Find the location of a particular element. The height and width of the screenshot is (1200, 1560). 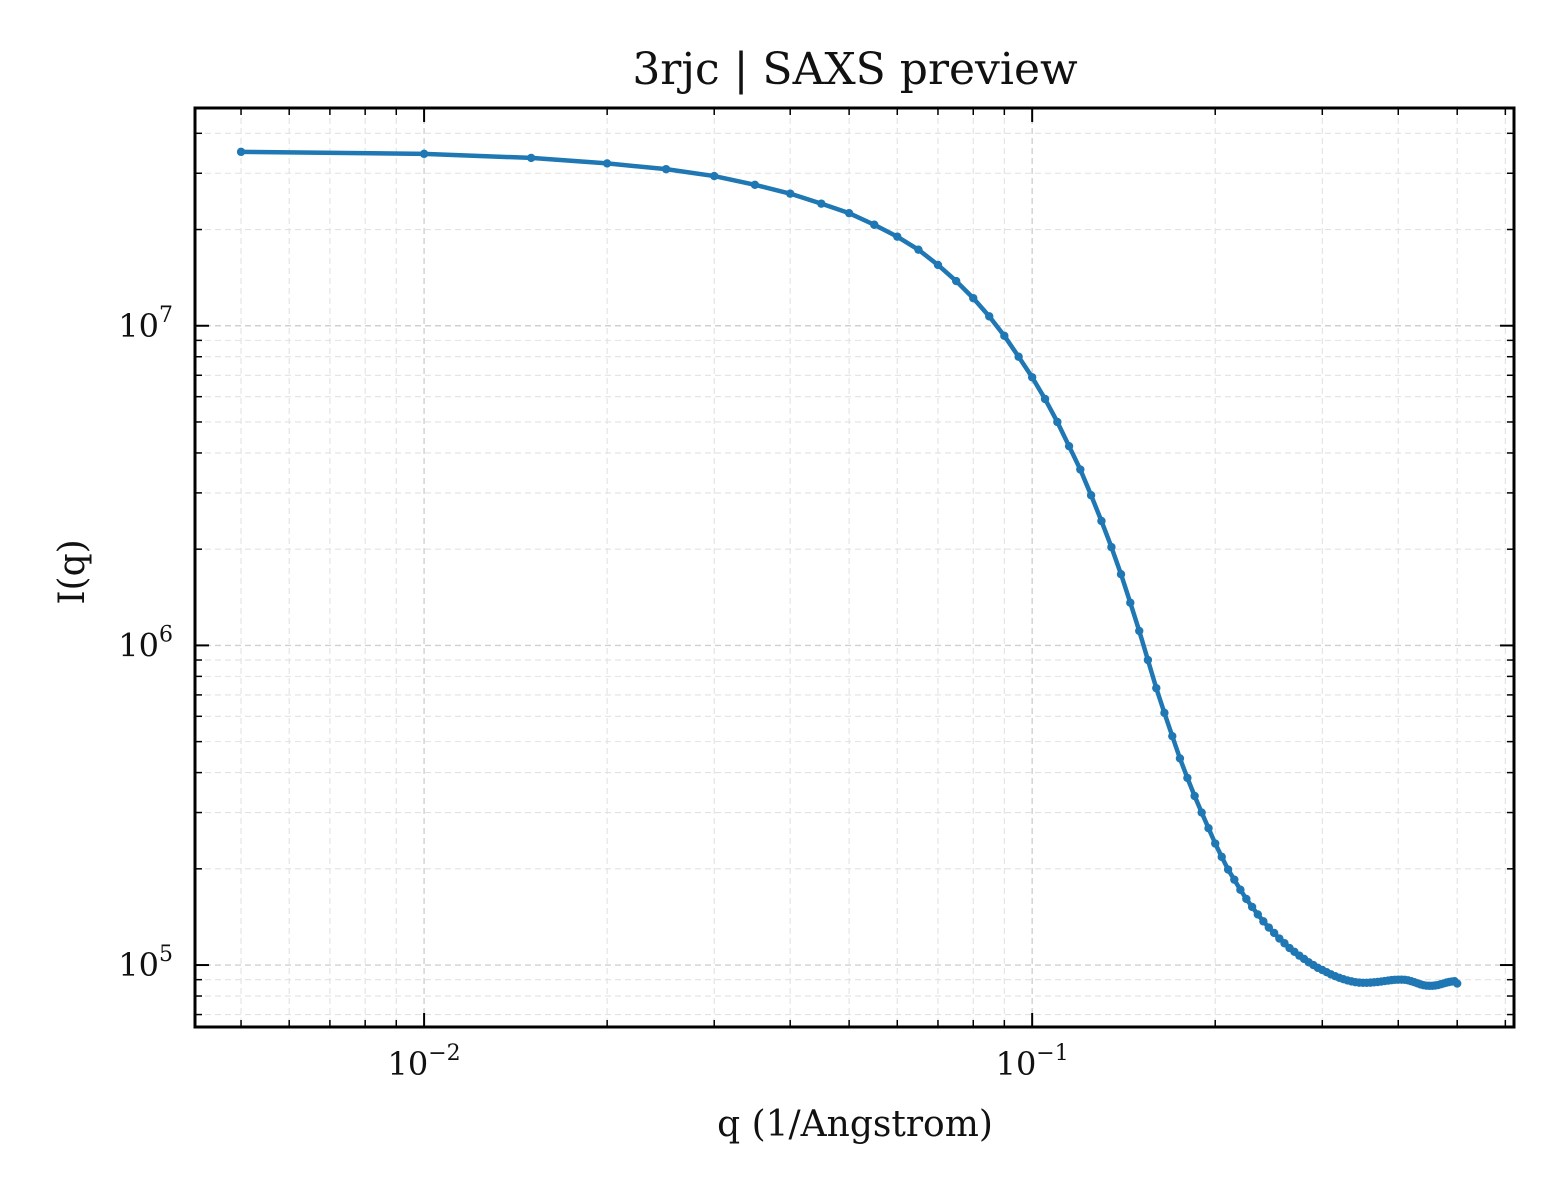

x-axis-label: q (1/Angstrom) is located at coordinates (855, 1124).